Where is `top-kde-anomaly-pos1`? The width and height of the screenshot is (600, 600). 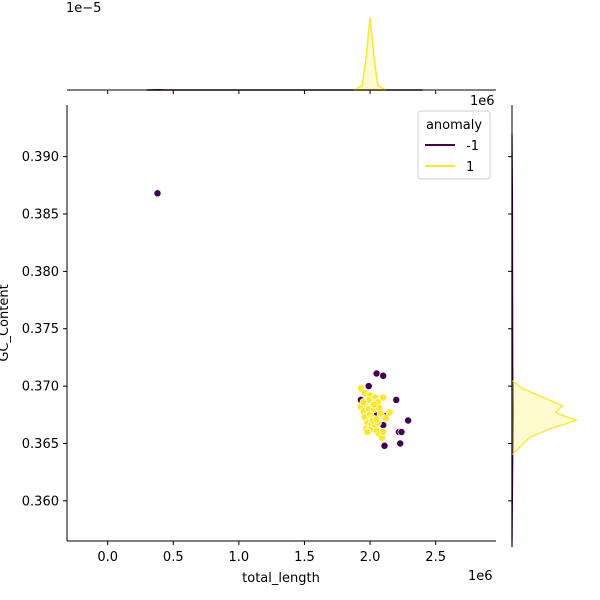
top-kde-anomaly-pos1 is located at coordinates (370, 54).